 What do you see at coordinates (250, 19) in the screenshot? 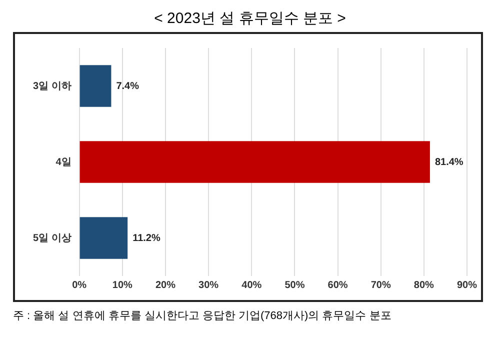
I see `chart-title: < 2023년 설 휴무일수 분포 >` at bounding box center [250, 19].